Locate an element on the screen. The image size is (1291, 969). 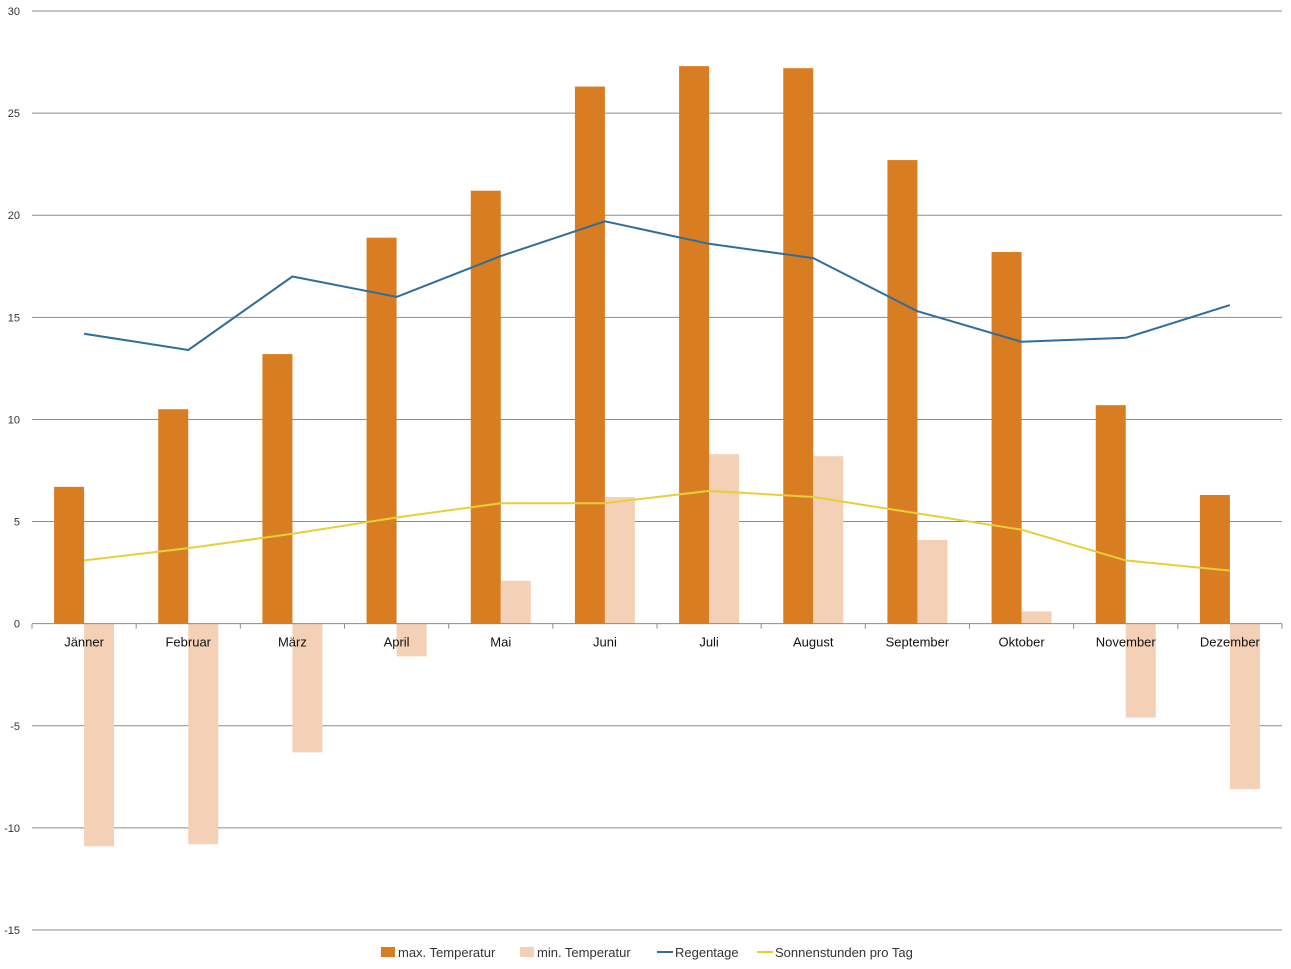
category-label: September is located at coordinates (918, 642).